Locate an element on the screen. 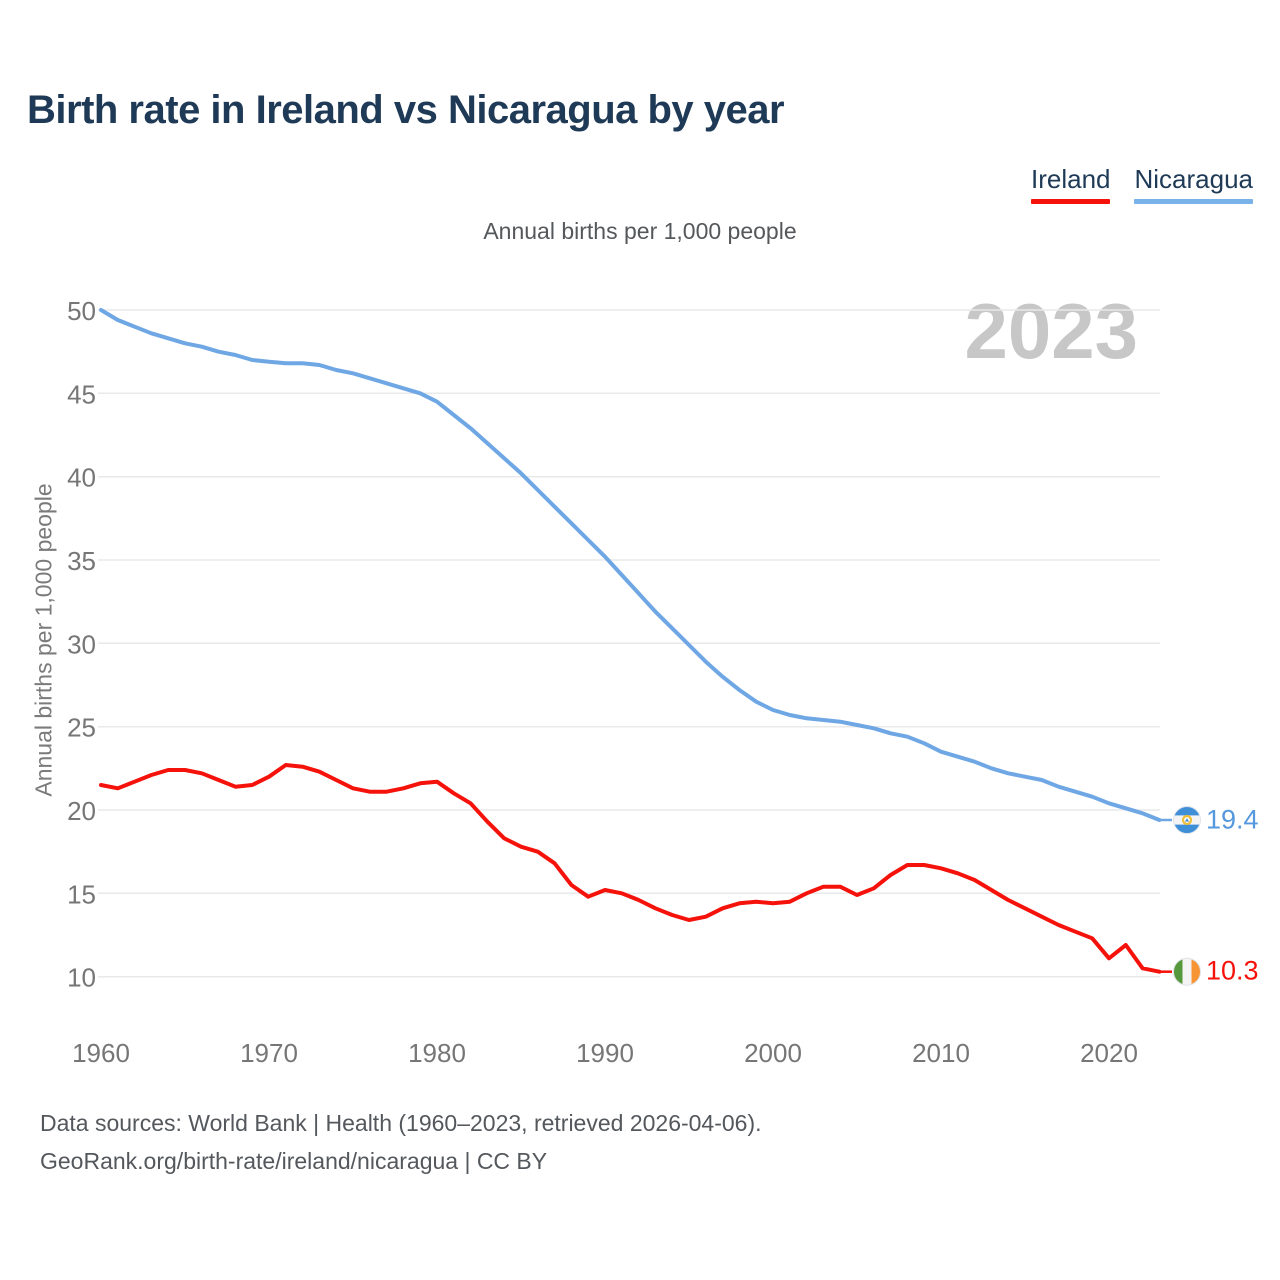 The width and height of the screenshot is (1280, 1280). legend-item-ireland: Ireland is located at coordinates (1070, 184).